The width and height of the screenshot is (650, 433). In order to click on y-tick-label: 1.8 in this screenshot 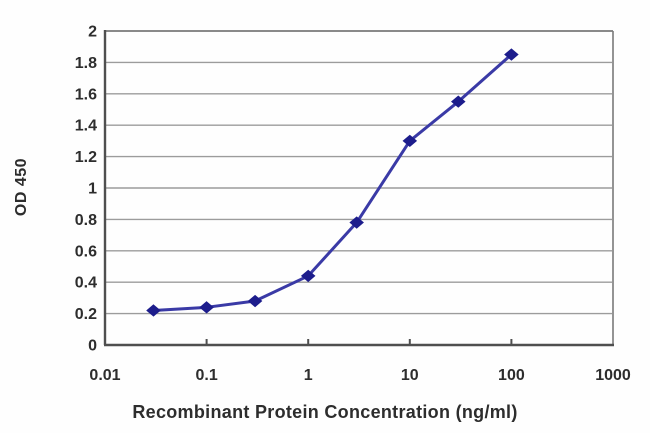, I will do `click(86, 63)`.